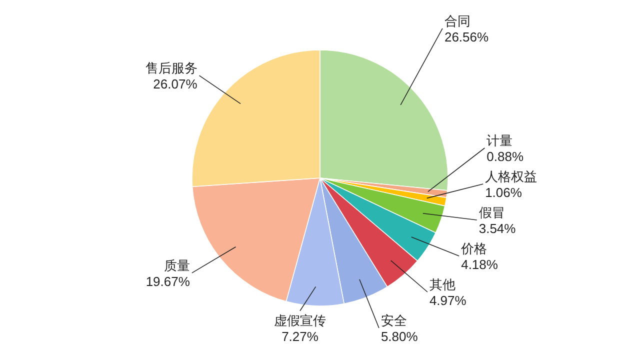 Image resolution: width=640 pixels, height=352 pixels. What do you see at coordinates (503, 192) in the screenshot?
I see `data-label: 1.06%` at bounding box center [503, 192].